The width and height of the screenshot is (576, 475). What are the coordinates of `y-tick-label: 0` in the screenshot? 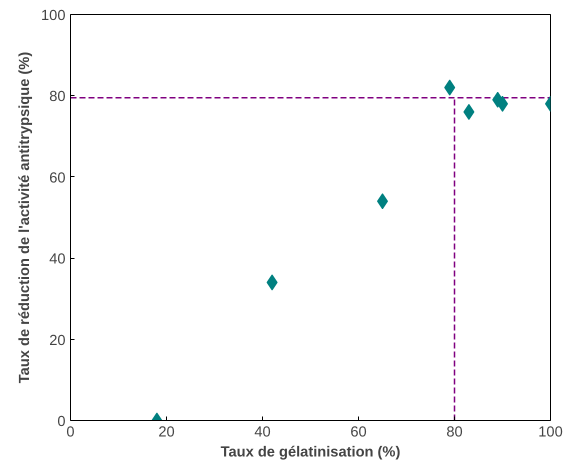 It's located at (61, 422).